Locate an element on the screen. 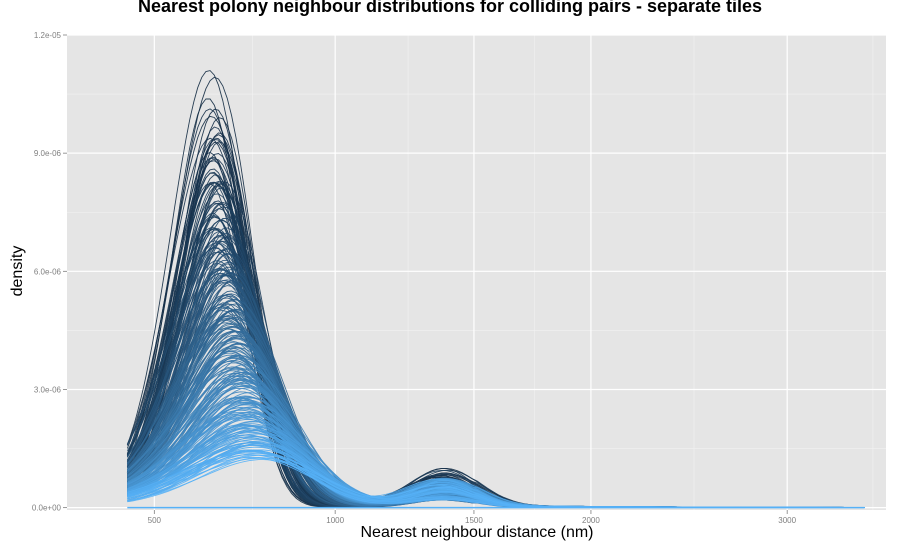  x-axis: 500 1000 1500 2000 3000 is located at coordinates (472, 517).